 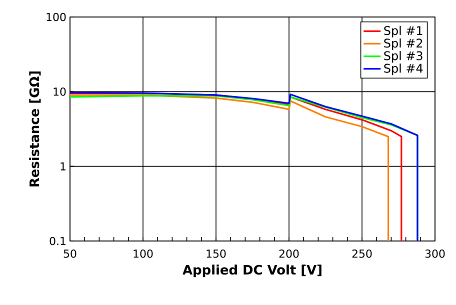 I want to click on y-axis-title: Resistance [GΩ], so click(x=35, y=129).